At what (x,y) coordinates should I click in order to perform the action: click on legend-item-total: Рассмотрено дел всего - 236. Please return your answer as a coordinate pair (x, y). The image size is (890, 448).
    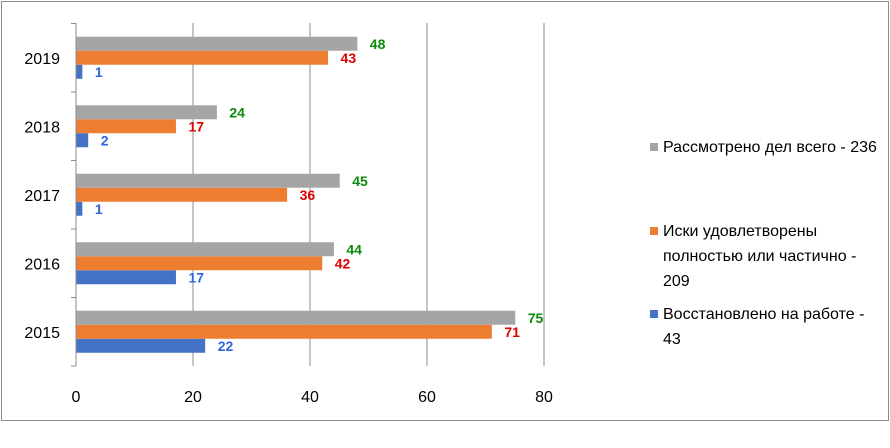
    Looking at the image, I should click on (765, 147).